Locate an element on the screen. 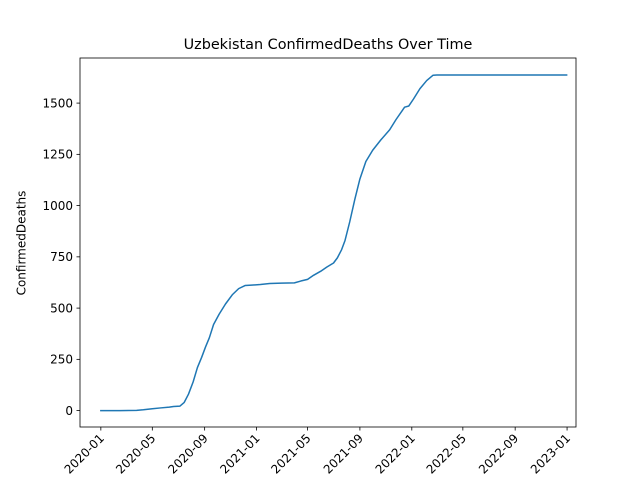  x-tick-label: 2020-05 is located at coordinates (135, 453).